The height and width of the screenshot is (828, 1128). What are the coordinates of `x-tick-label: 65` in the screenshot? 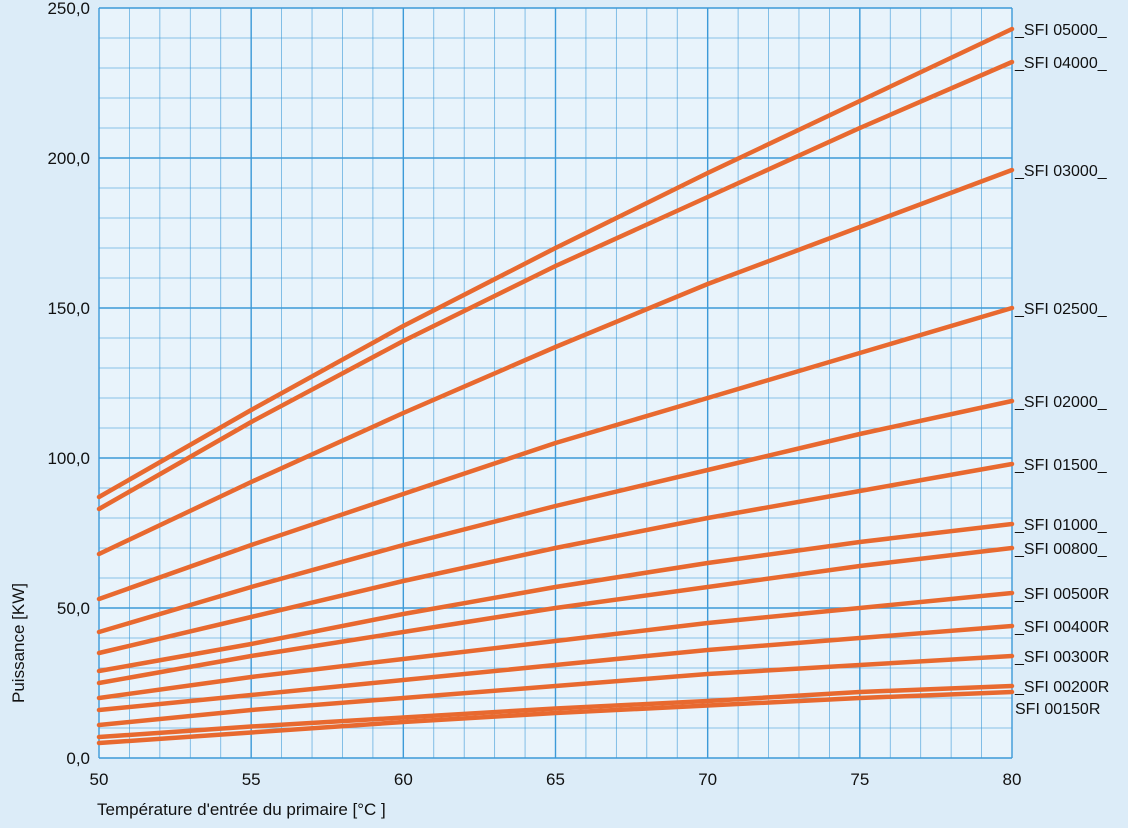 It's located at (555, 779).